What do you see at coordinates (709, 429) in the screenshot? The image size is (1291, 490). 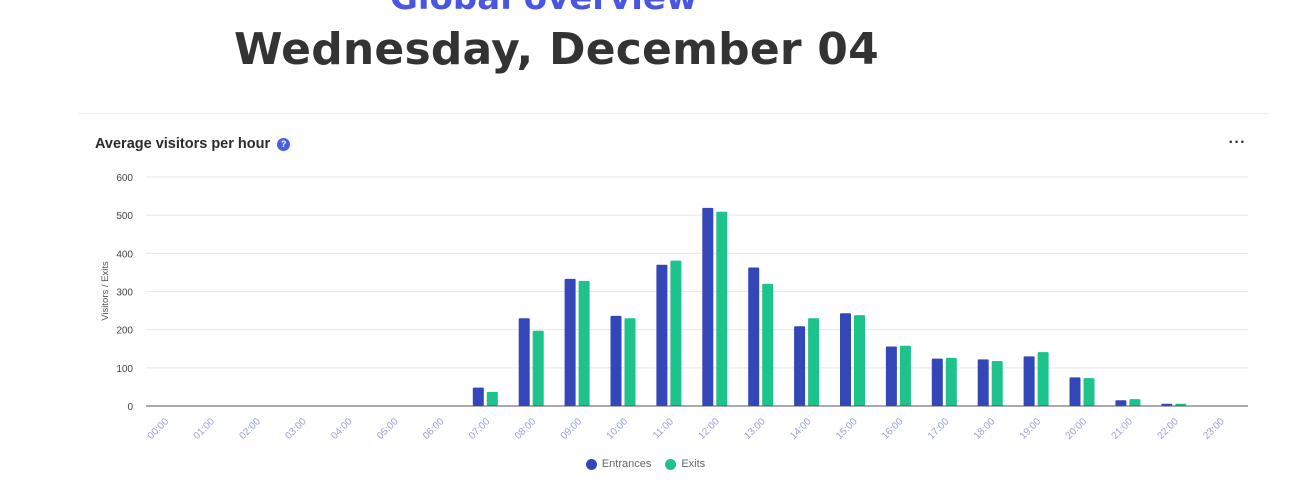 I see `x-tick-label: 12:00` at bounding box center [709, 429].